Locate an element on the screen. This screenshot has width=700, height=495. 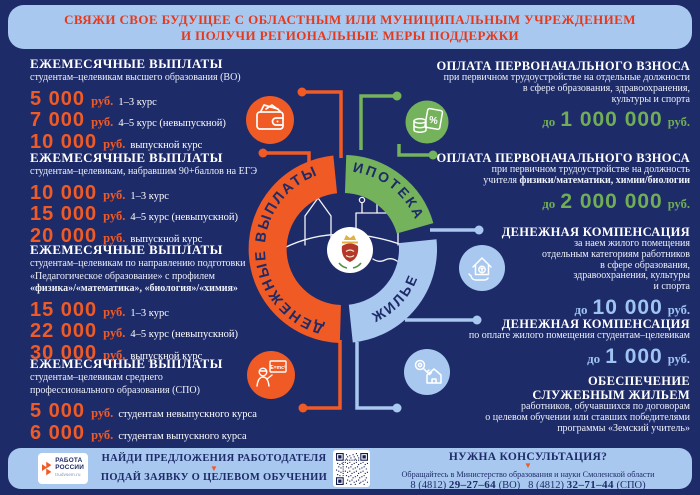
payment-row: 5 000 руб. студентам невыпускного курса is located at coordinates (143, 411).